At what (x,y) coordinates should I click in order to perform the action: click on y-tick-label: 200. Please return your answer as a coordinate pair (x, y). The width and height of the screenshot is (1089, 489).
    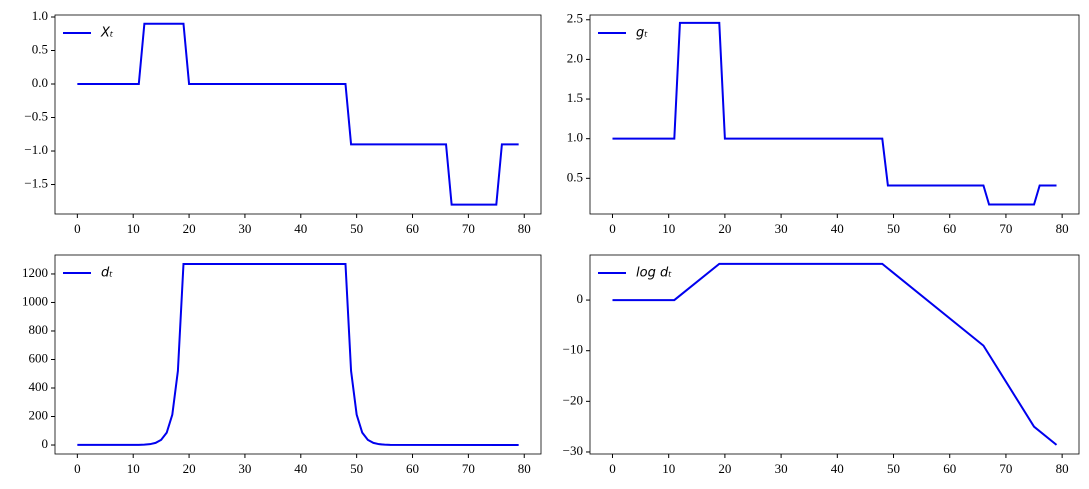
    Looking at the image, I should click on (39, 414).